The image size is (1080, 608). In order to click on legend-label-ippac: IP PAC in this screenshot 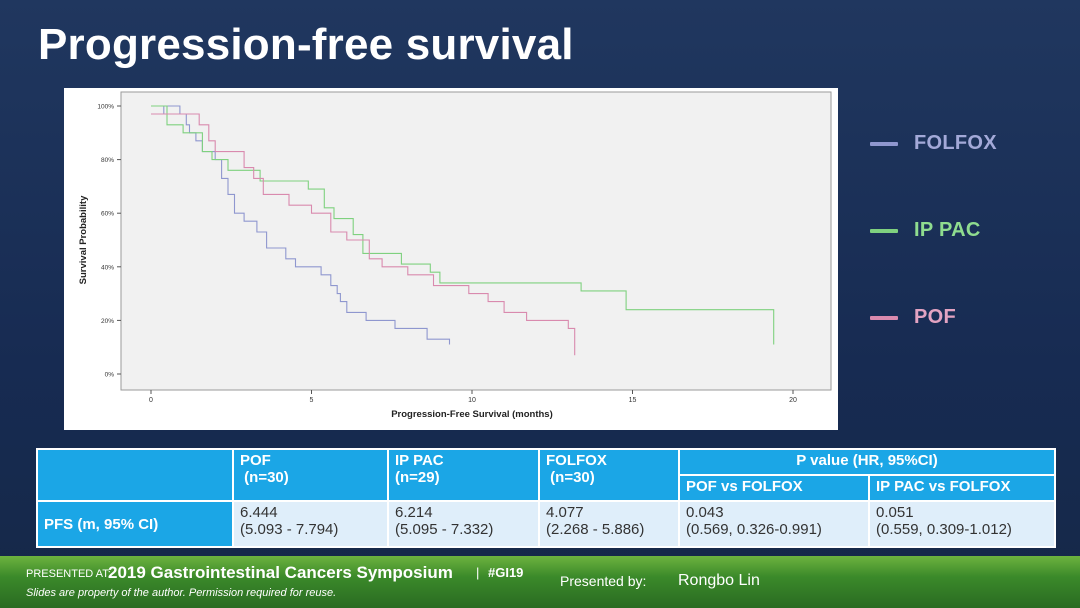, I will do `click(947, 230)`.